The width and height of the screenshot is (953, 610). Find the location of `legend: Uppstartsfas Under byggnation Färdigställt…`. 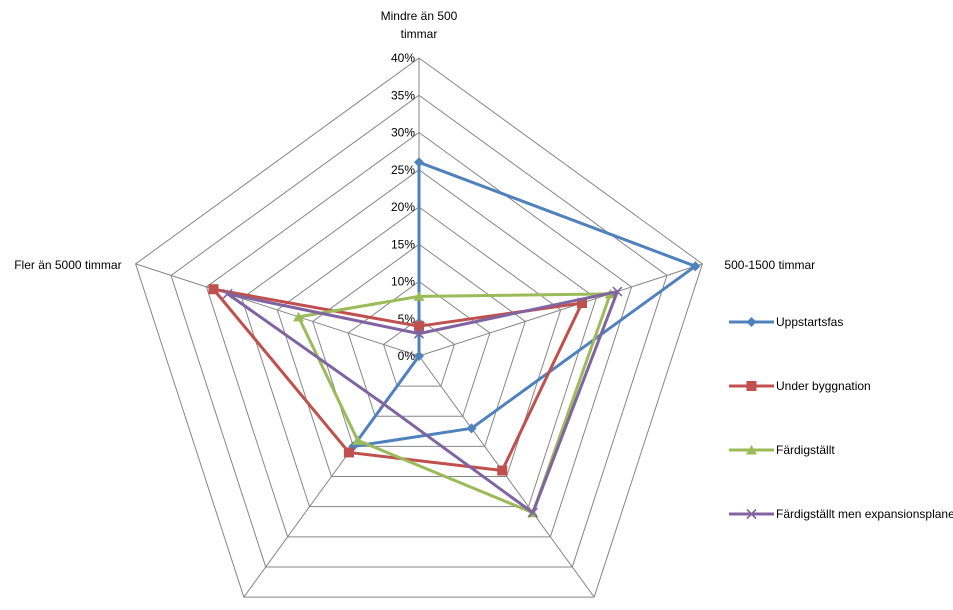

legend: Uppstartsfas Under byggnation Färdigställt… is located at coordinates (841, 418).